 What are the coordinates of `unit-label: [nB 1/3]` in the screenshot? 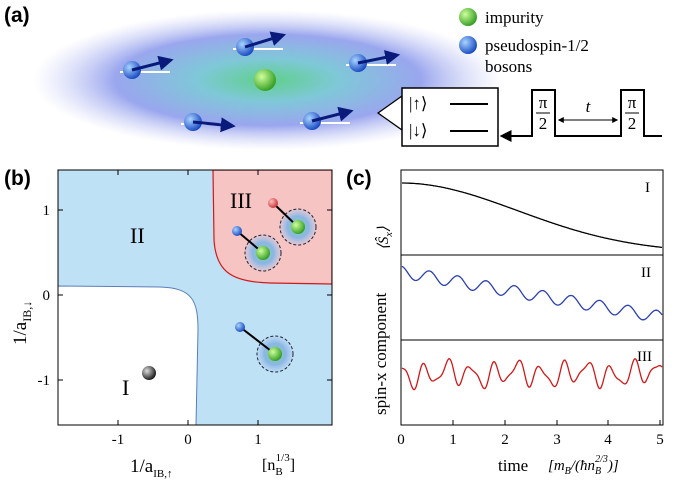 It's located at (278, 465).